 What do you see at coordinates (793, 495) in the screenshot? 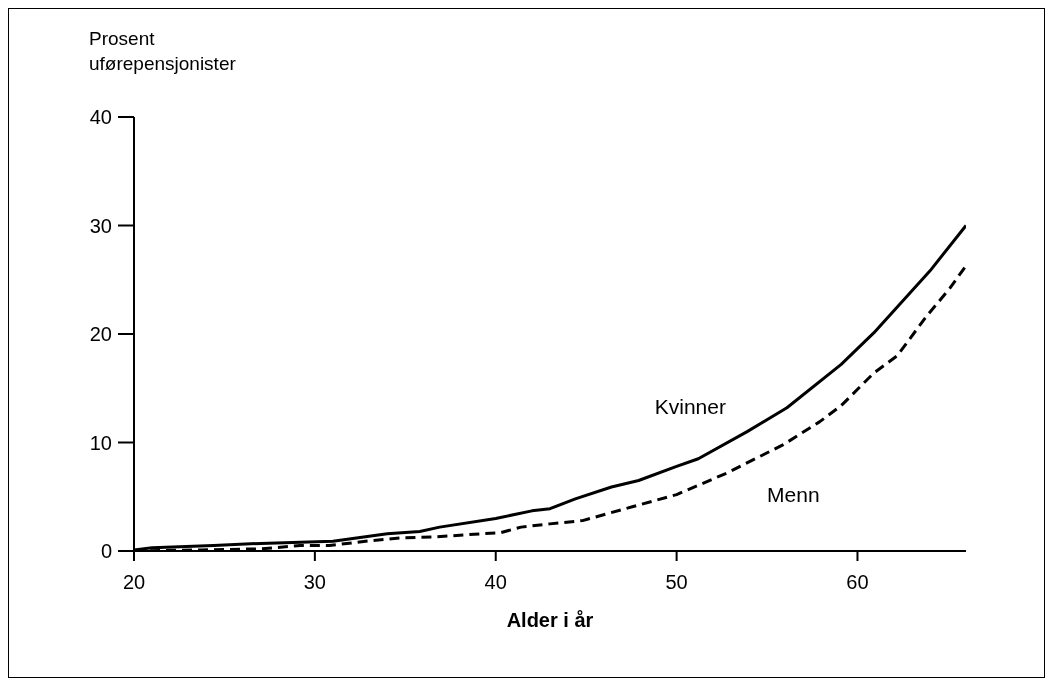
I see `series-label: Menn` at bounding box center [793, 495].